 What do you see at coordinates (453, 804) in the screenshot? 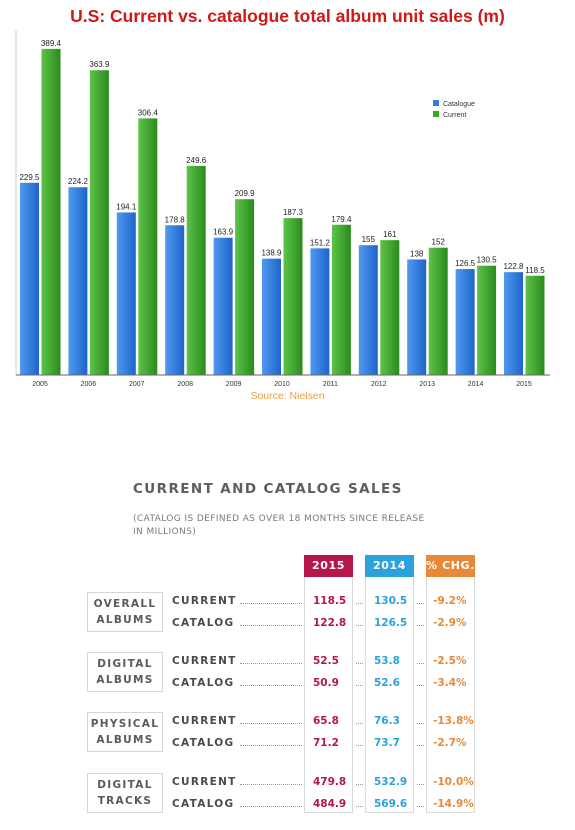
I see `value-change: -14.9%` at bounding box center [453, 804].